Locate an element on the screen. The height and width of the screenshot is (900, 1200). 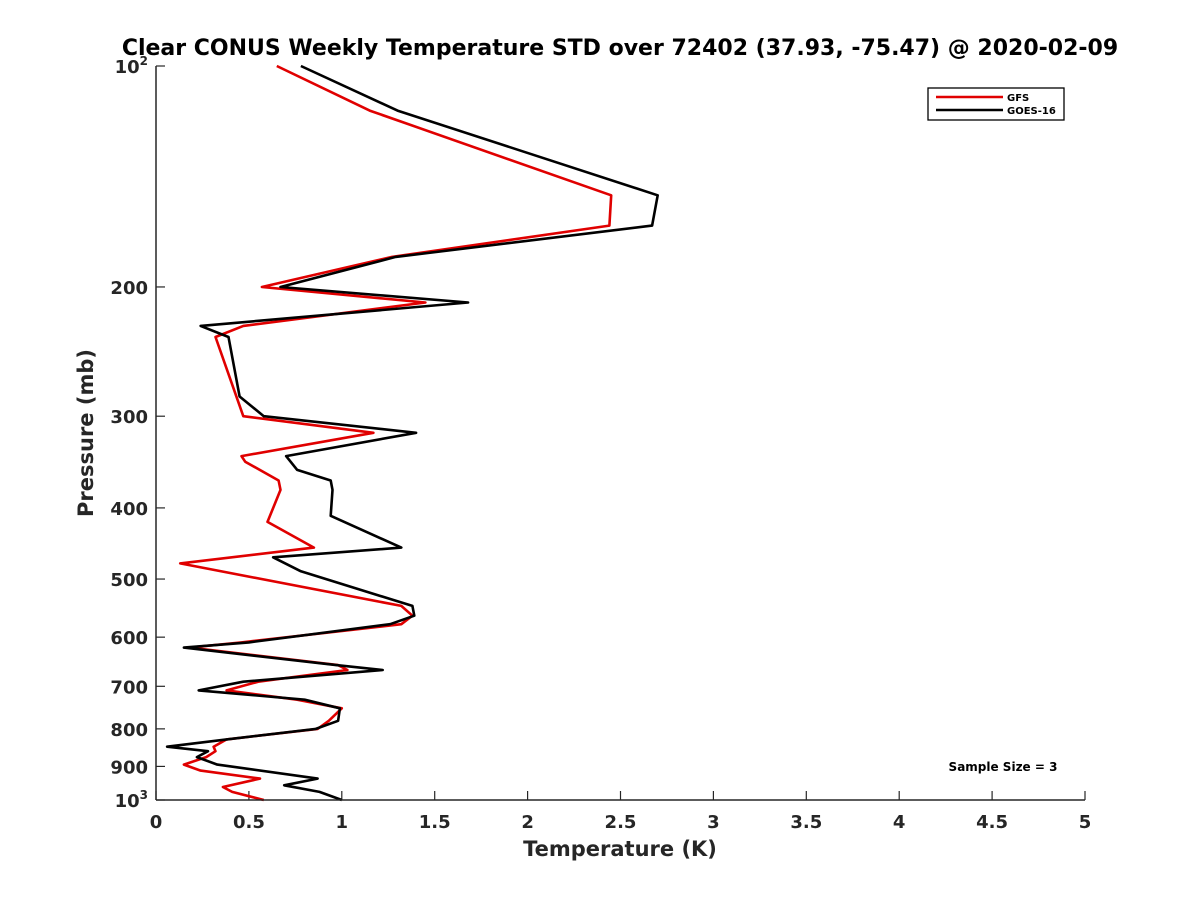
x-tick-label: 2 is located at coordinates (527, 822).